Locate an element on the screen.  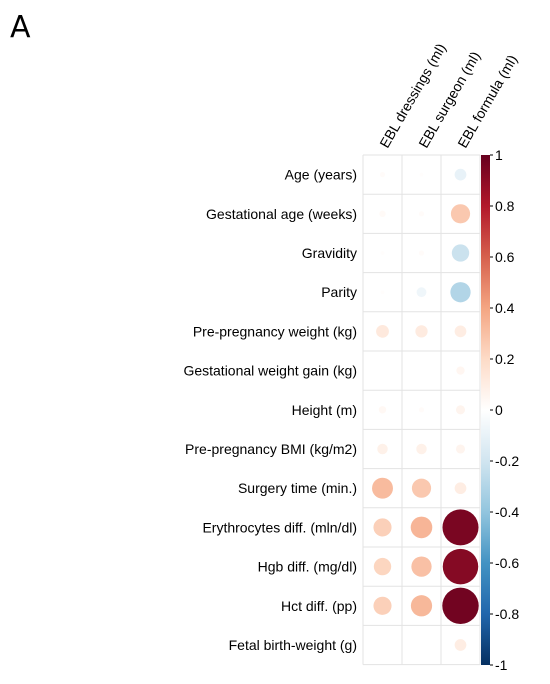
correlation-circle-surgery-time-min-ebl-surgeon-ml is located at coordinates (421, 488).